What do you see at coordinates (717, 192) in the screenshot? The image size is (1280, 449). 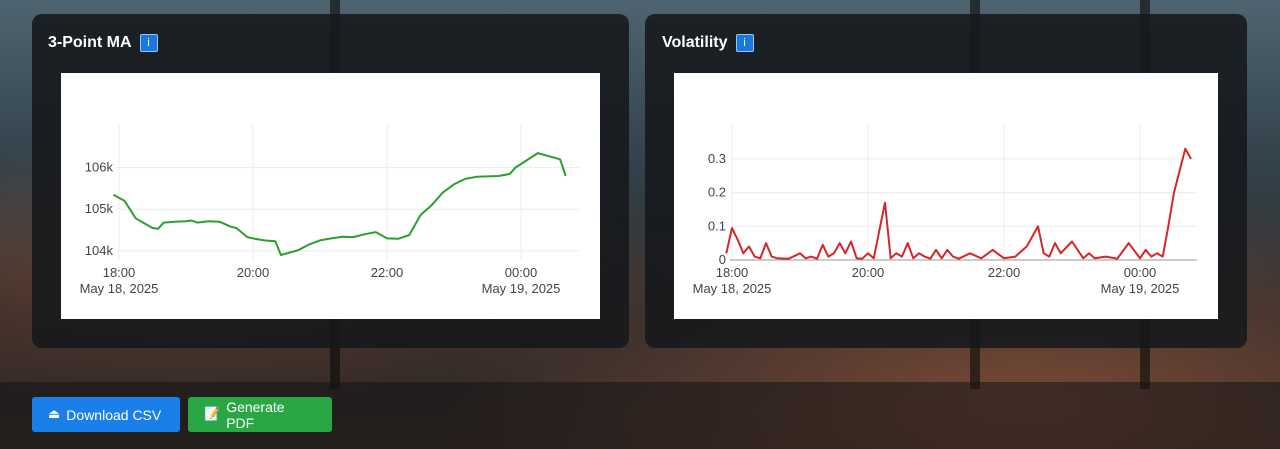 I see `y-tick-label: 0.2` at bounding box center [717, 192].